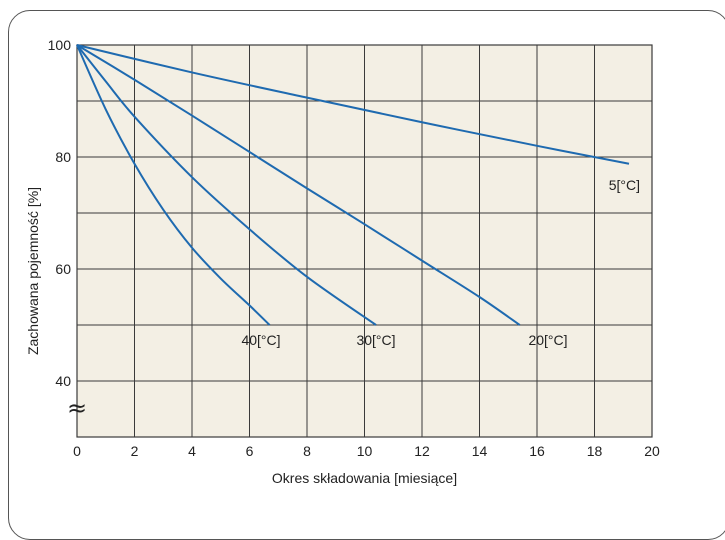 The width and height of the screenshot is (725, 540). Describe the element at coordinates (595, 451) in the screenshot. I see `x-tick-label: 18` at that location.